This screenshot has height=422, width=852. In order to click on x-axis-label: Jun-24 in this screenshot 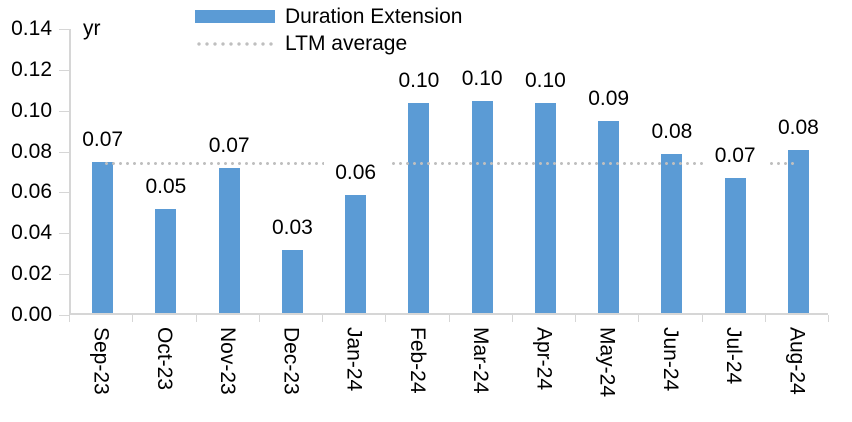, I will do `click(670, 359)`.